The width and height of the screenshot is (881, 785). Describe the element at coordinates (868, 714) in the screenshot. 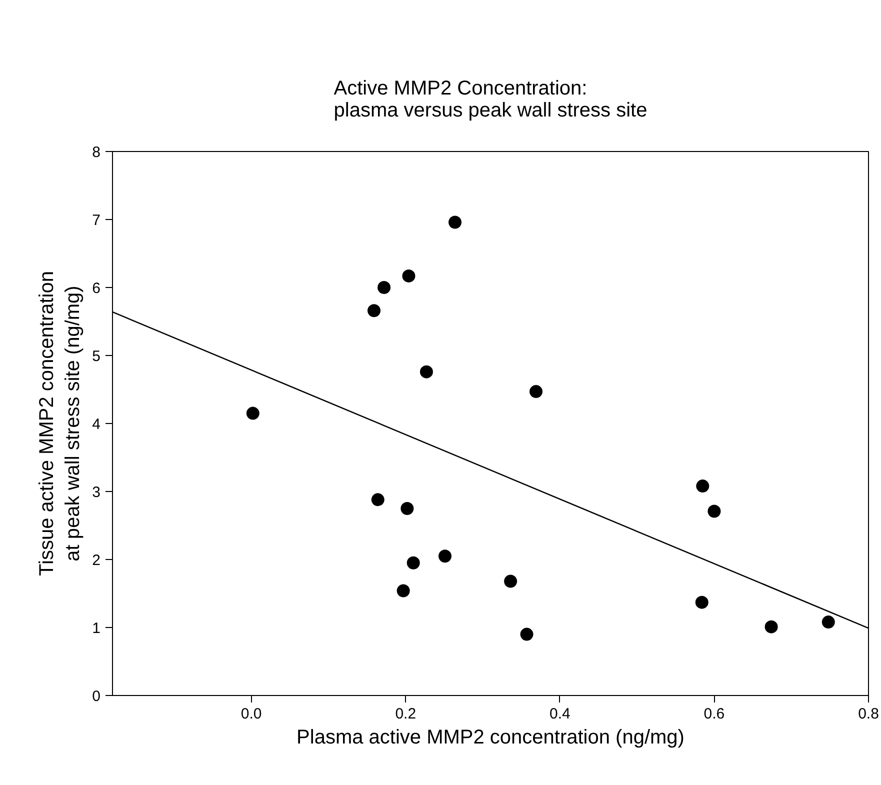

I see `x-tick-label: 0.8` at that location.